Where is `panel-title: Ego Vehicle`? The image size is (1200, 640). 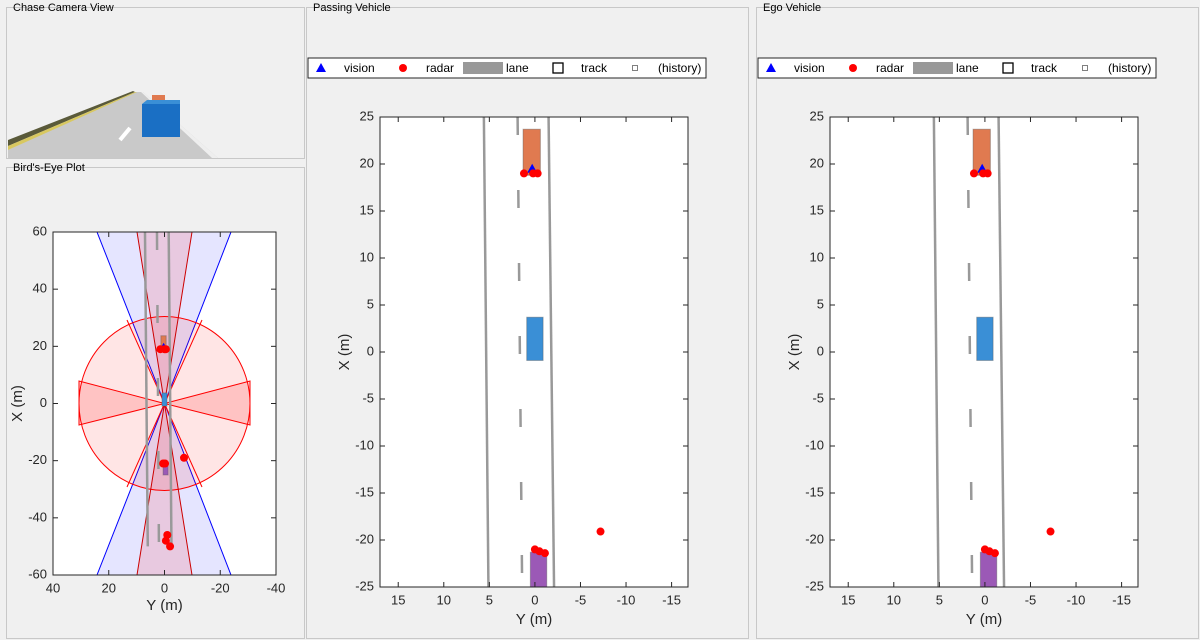 panel-title: Ego Vehicle is located at coordinates (792, 8).